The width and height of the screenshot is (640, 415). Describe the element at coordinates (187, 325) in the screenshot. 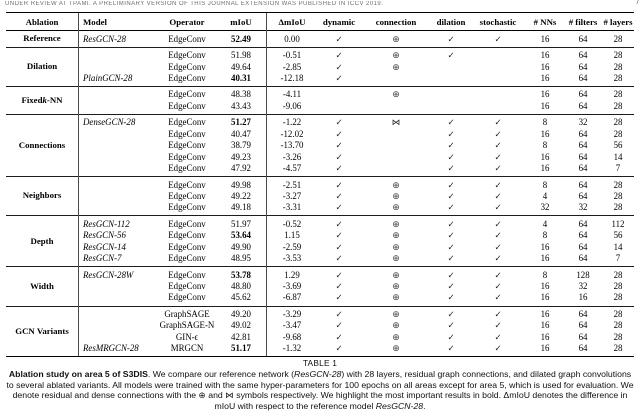

I see `cell-operator: GraphSAGE-N` at that location.